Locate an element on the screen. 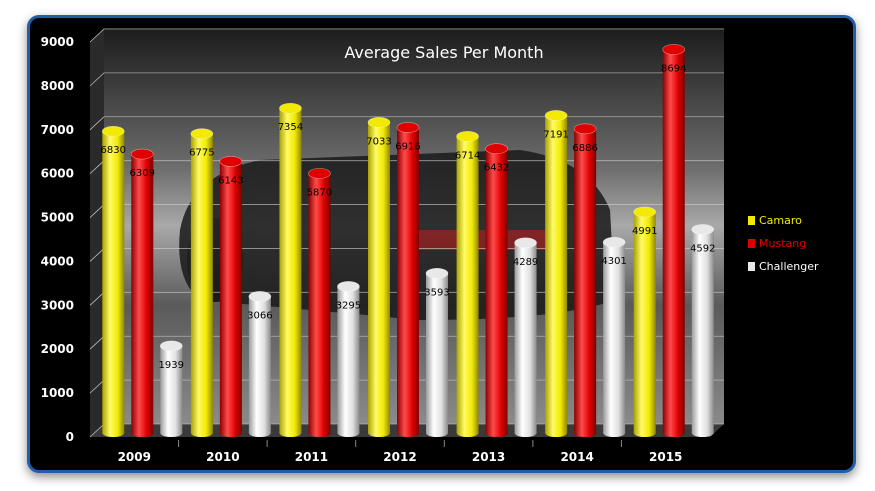 The height and width of the screenshot is (491, 875). data-label: 6886 is located at coordinates (584, 148).